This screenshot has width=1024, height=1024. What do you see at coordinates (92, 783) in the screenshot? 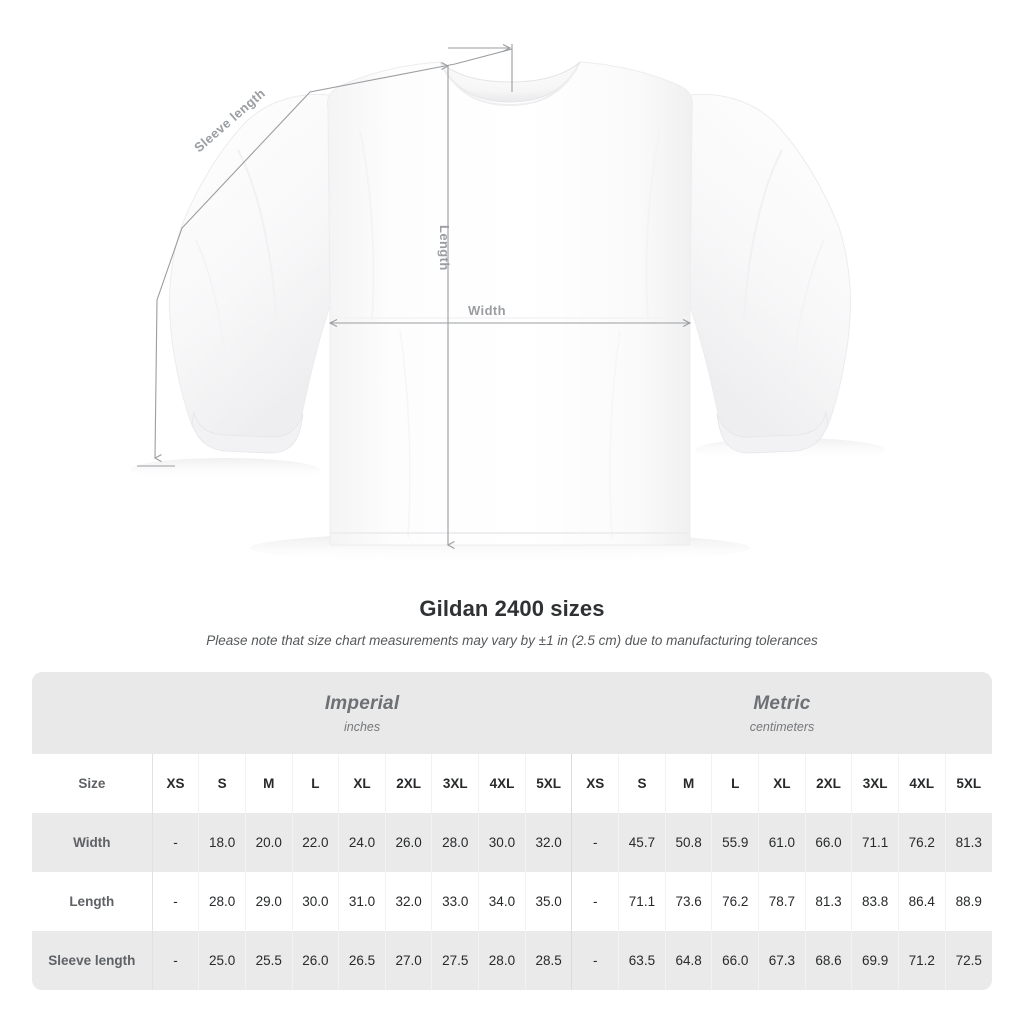
I see `size-header-label: Size` at bounding box center [92, 783].